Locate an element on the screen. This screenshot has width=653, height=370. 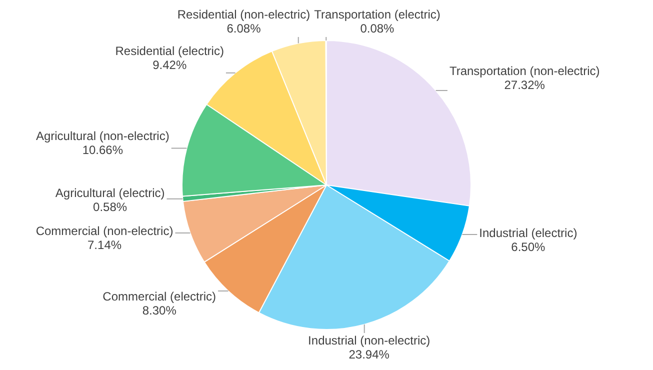
slice-label: Industrial (non-electric) is located at coordinates (369, 340).